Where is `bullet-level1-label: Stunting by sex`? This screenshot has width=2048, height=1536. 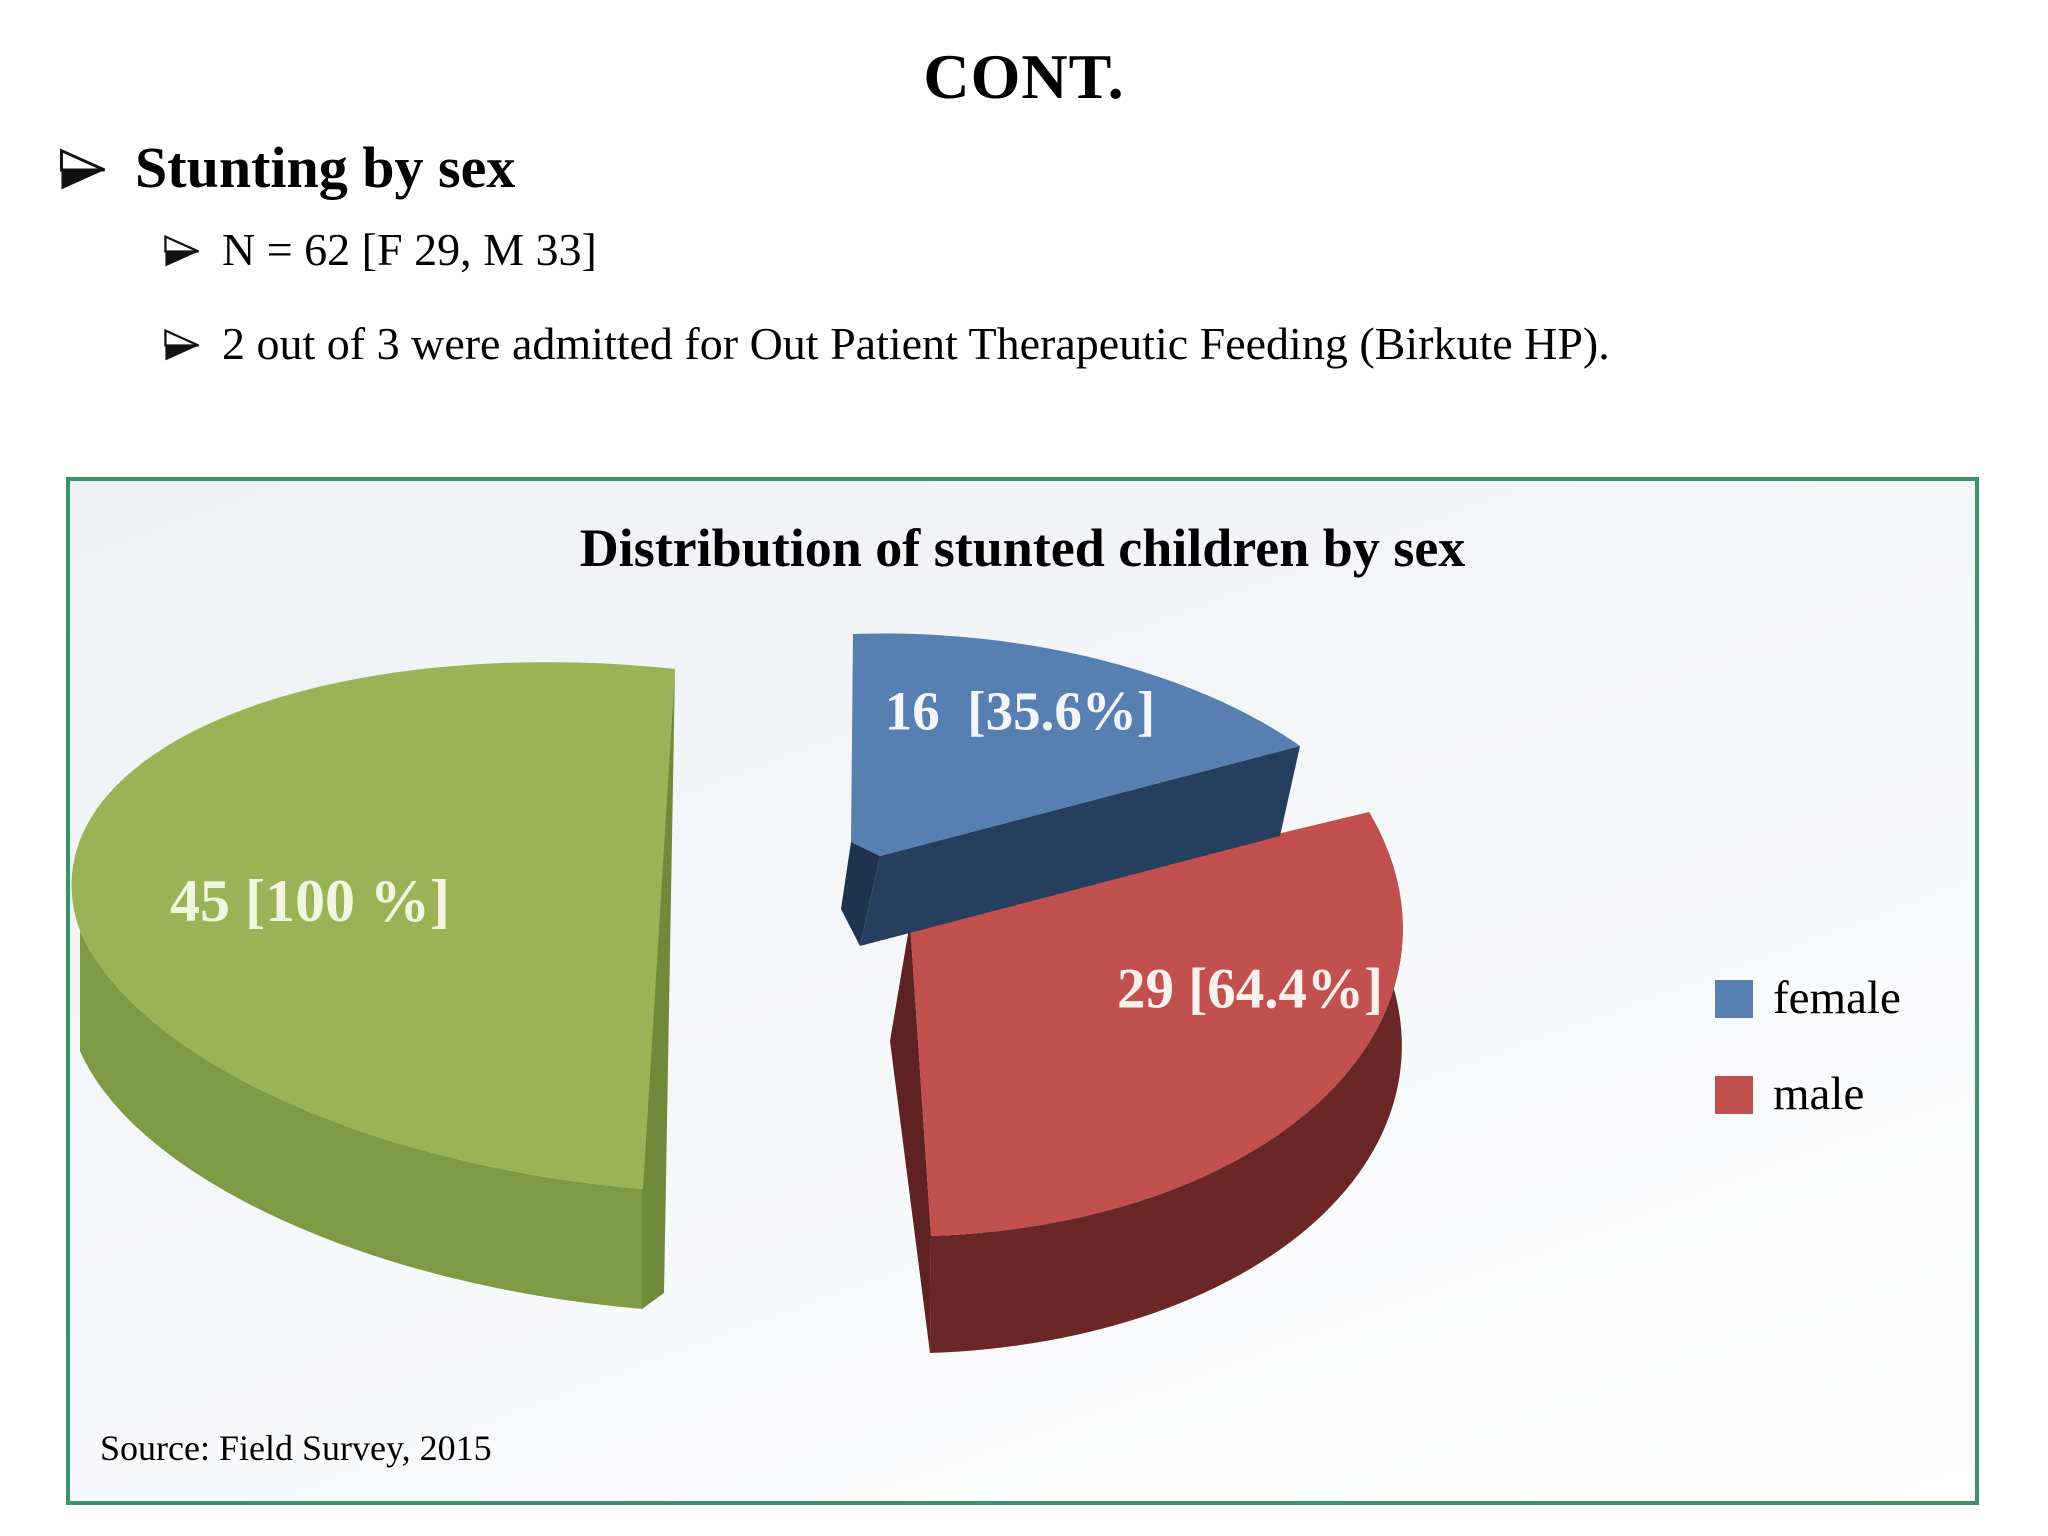 bullet-level1-label: Stunting by sex is located at coordinates (325, 167).